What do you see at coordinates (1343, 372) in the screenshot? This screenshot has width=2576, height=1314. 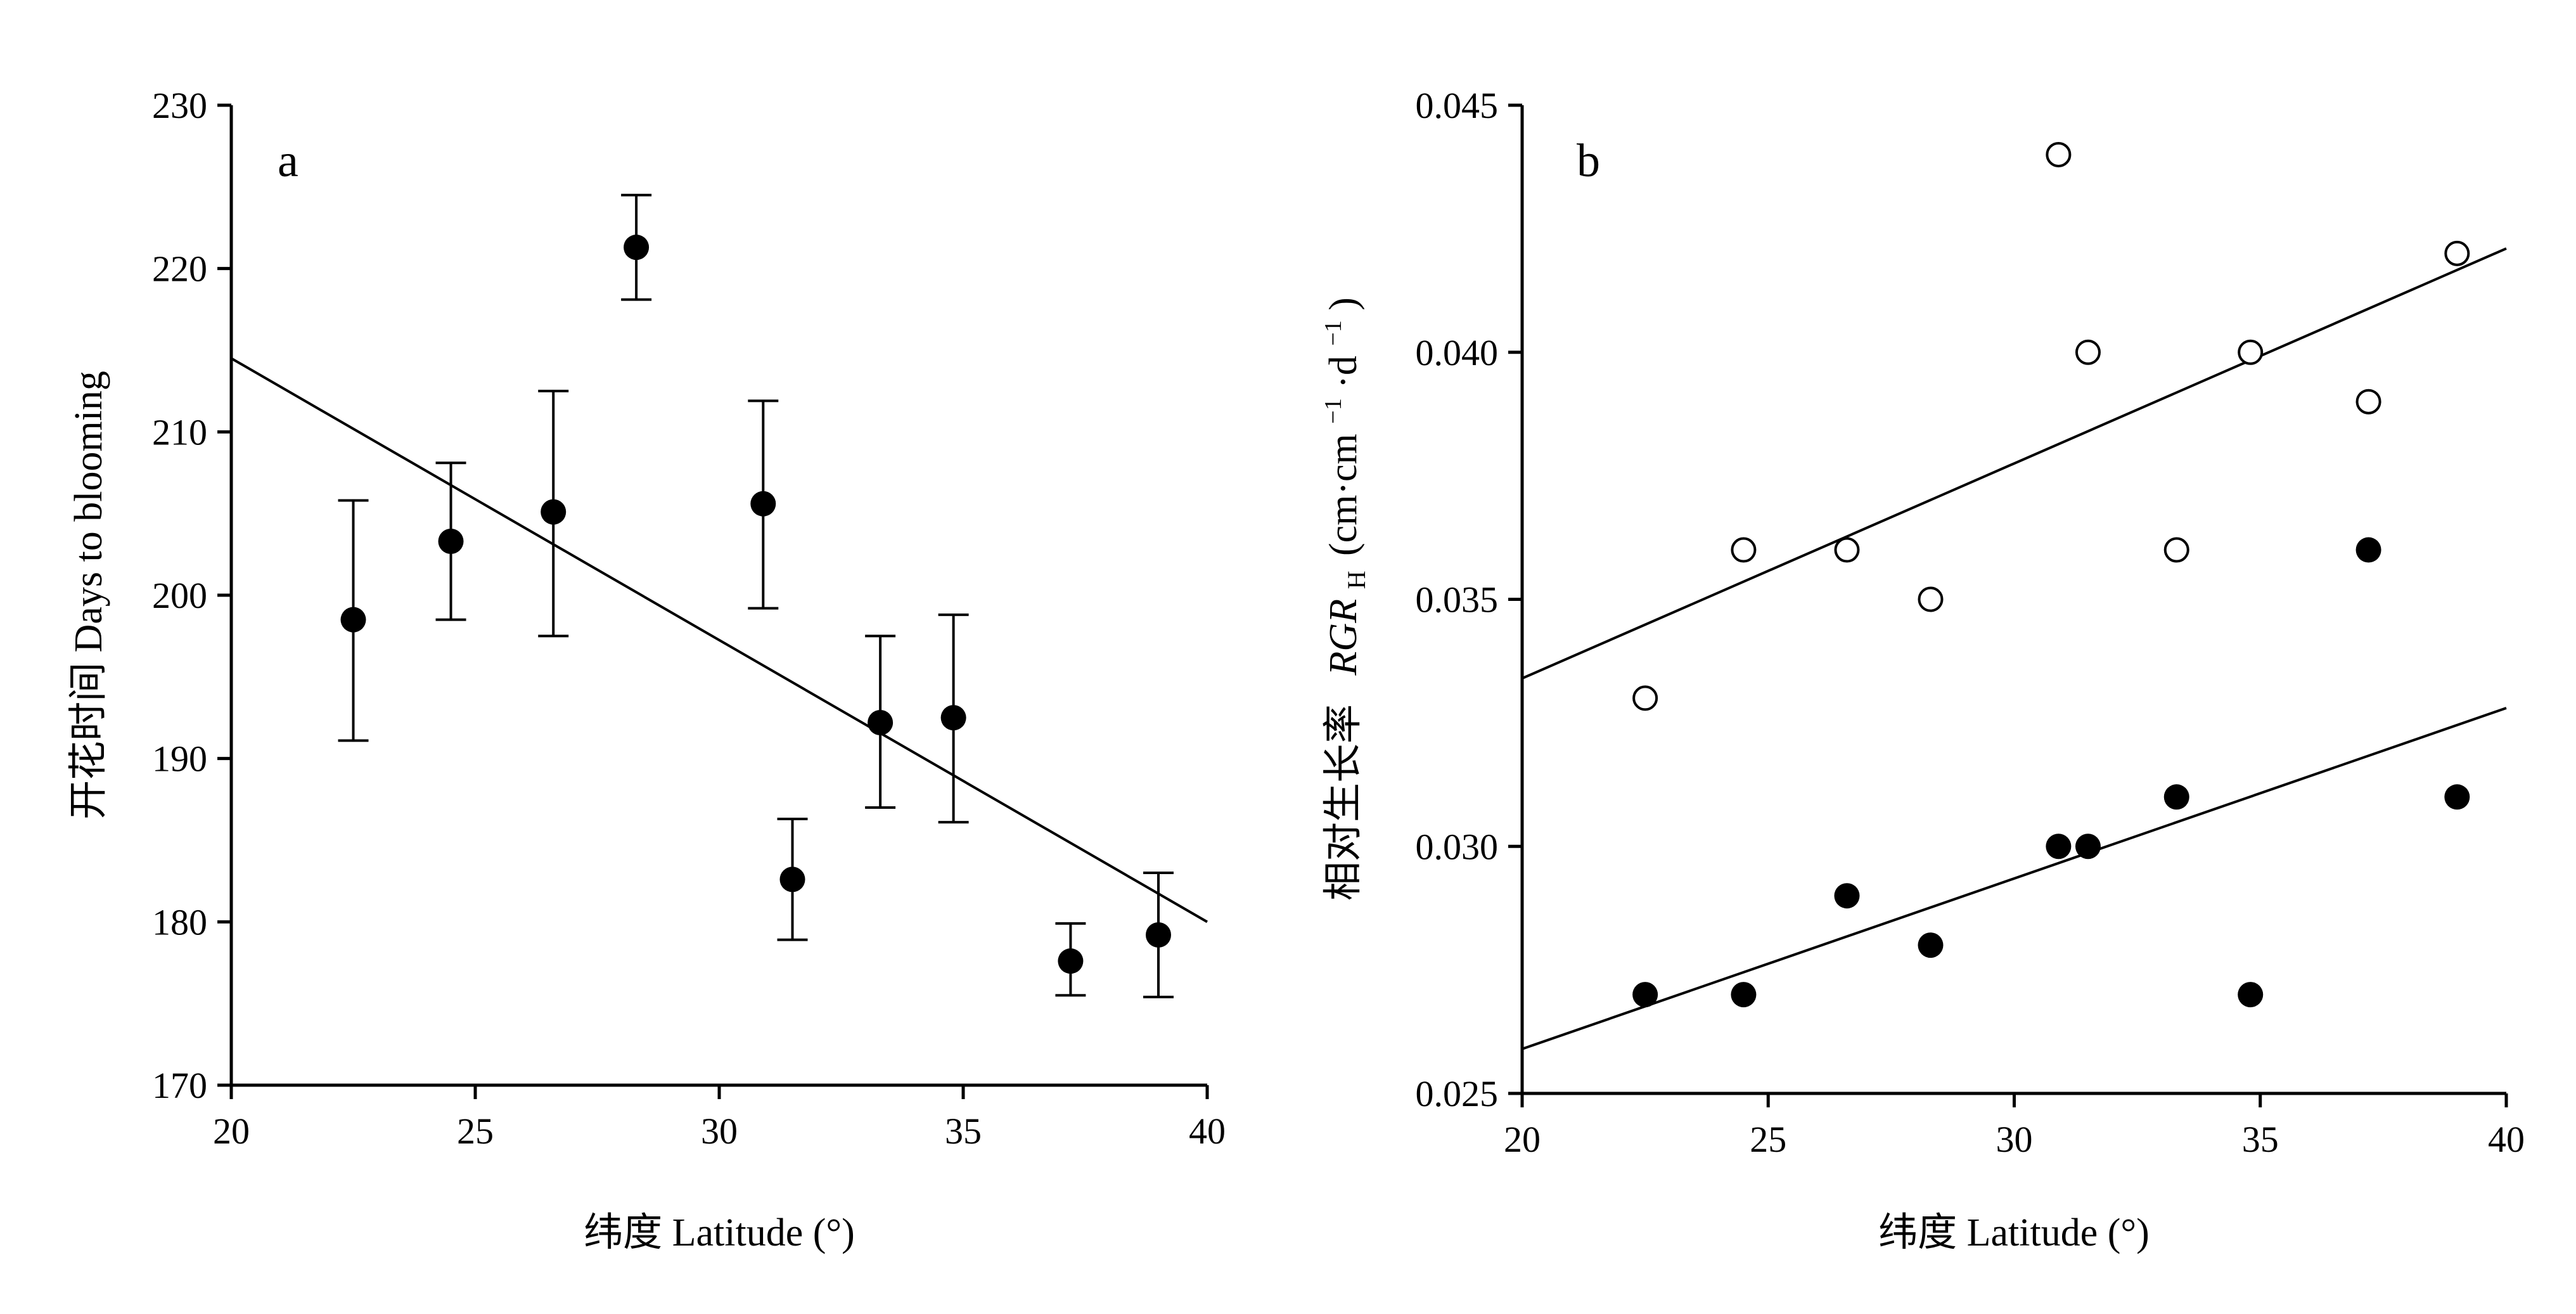 I see `panel-b-y-axis-title-unit-mid: ·d` at bounding box center [1343, 372].